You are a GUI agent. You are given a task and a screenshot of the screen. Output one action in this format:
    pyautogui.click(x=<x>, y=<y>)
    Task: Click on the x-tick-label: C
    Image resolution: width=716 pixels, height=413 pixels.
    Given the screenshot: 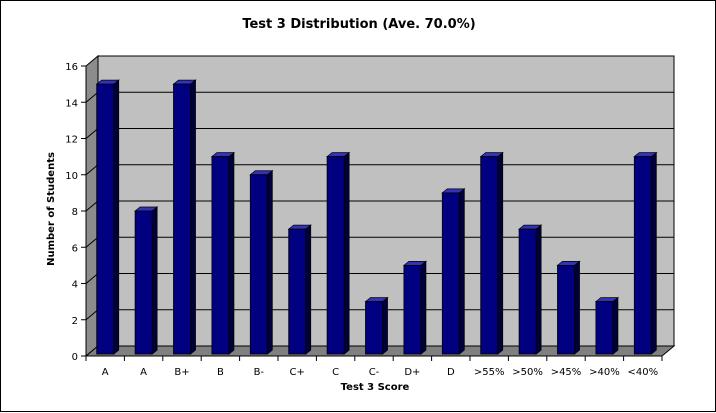 What is the action you would take?
    pyautogui.click(x=335, y=372)
    